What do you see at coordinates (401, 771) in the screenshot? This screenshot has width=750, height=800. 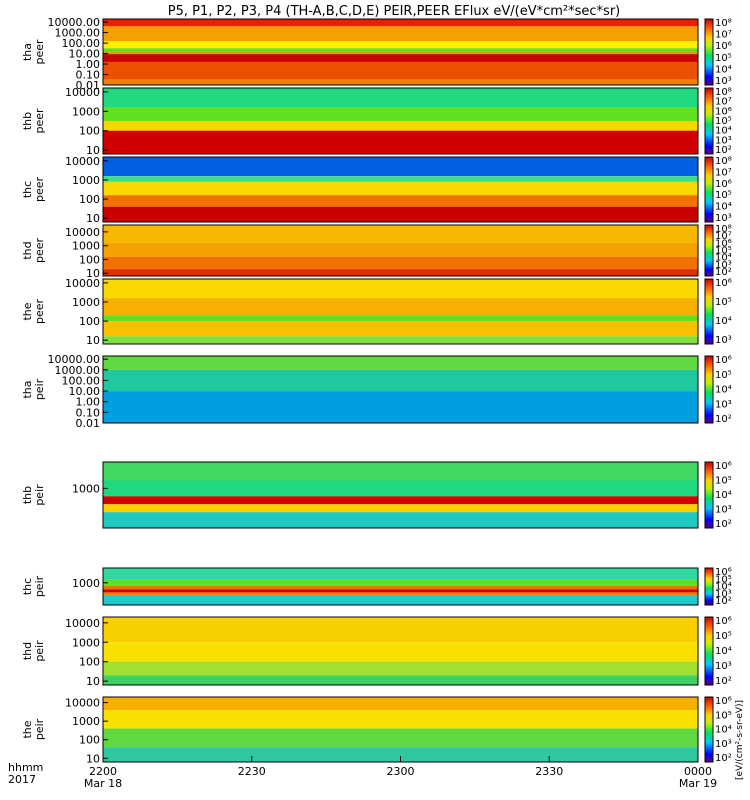 I see `x-tick-label: 2300` at bounding box center [401, 771].